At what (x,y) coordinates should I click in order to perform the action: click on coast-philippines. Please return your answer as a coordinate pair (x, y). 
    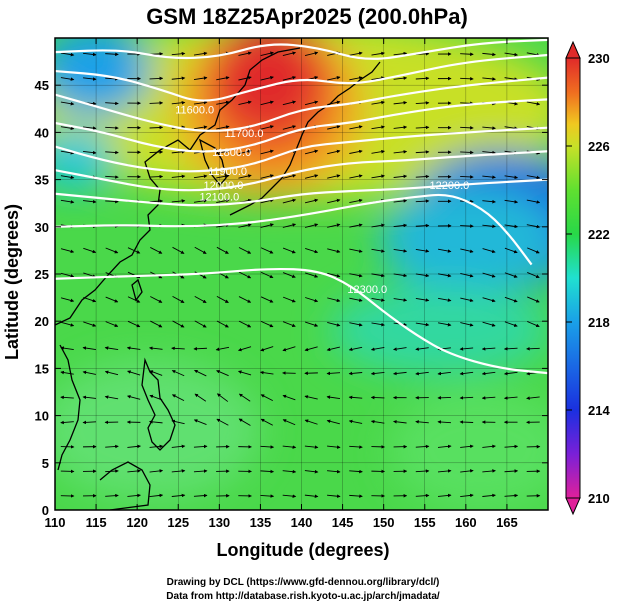
    Looking at the image, I should click on (158, 404).